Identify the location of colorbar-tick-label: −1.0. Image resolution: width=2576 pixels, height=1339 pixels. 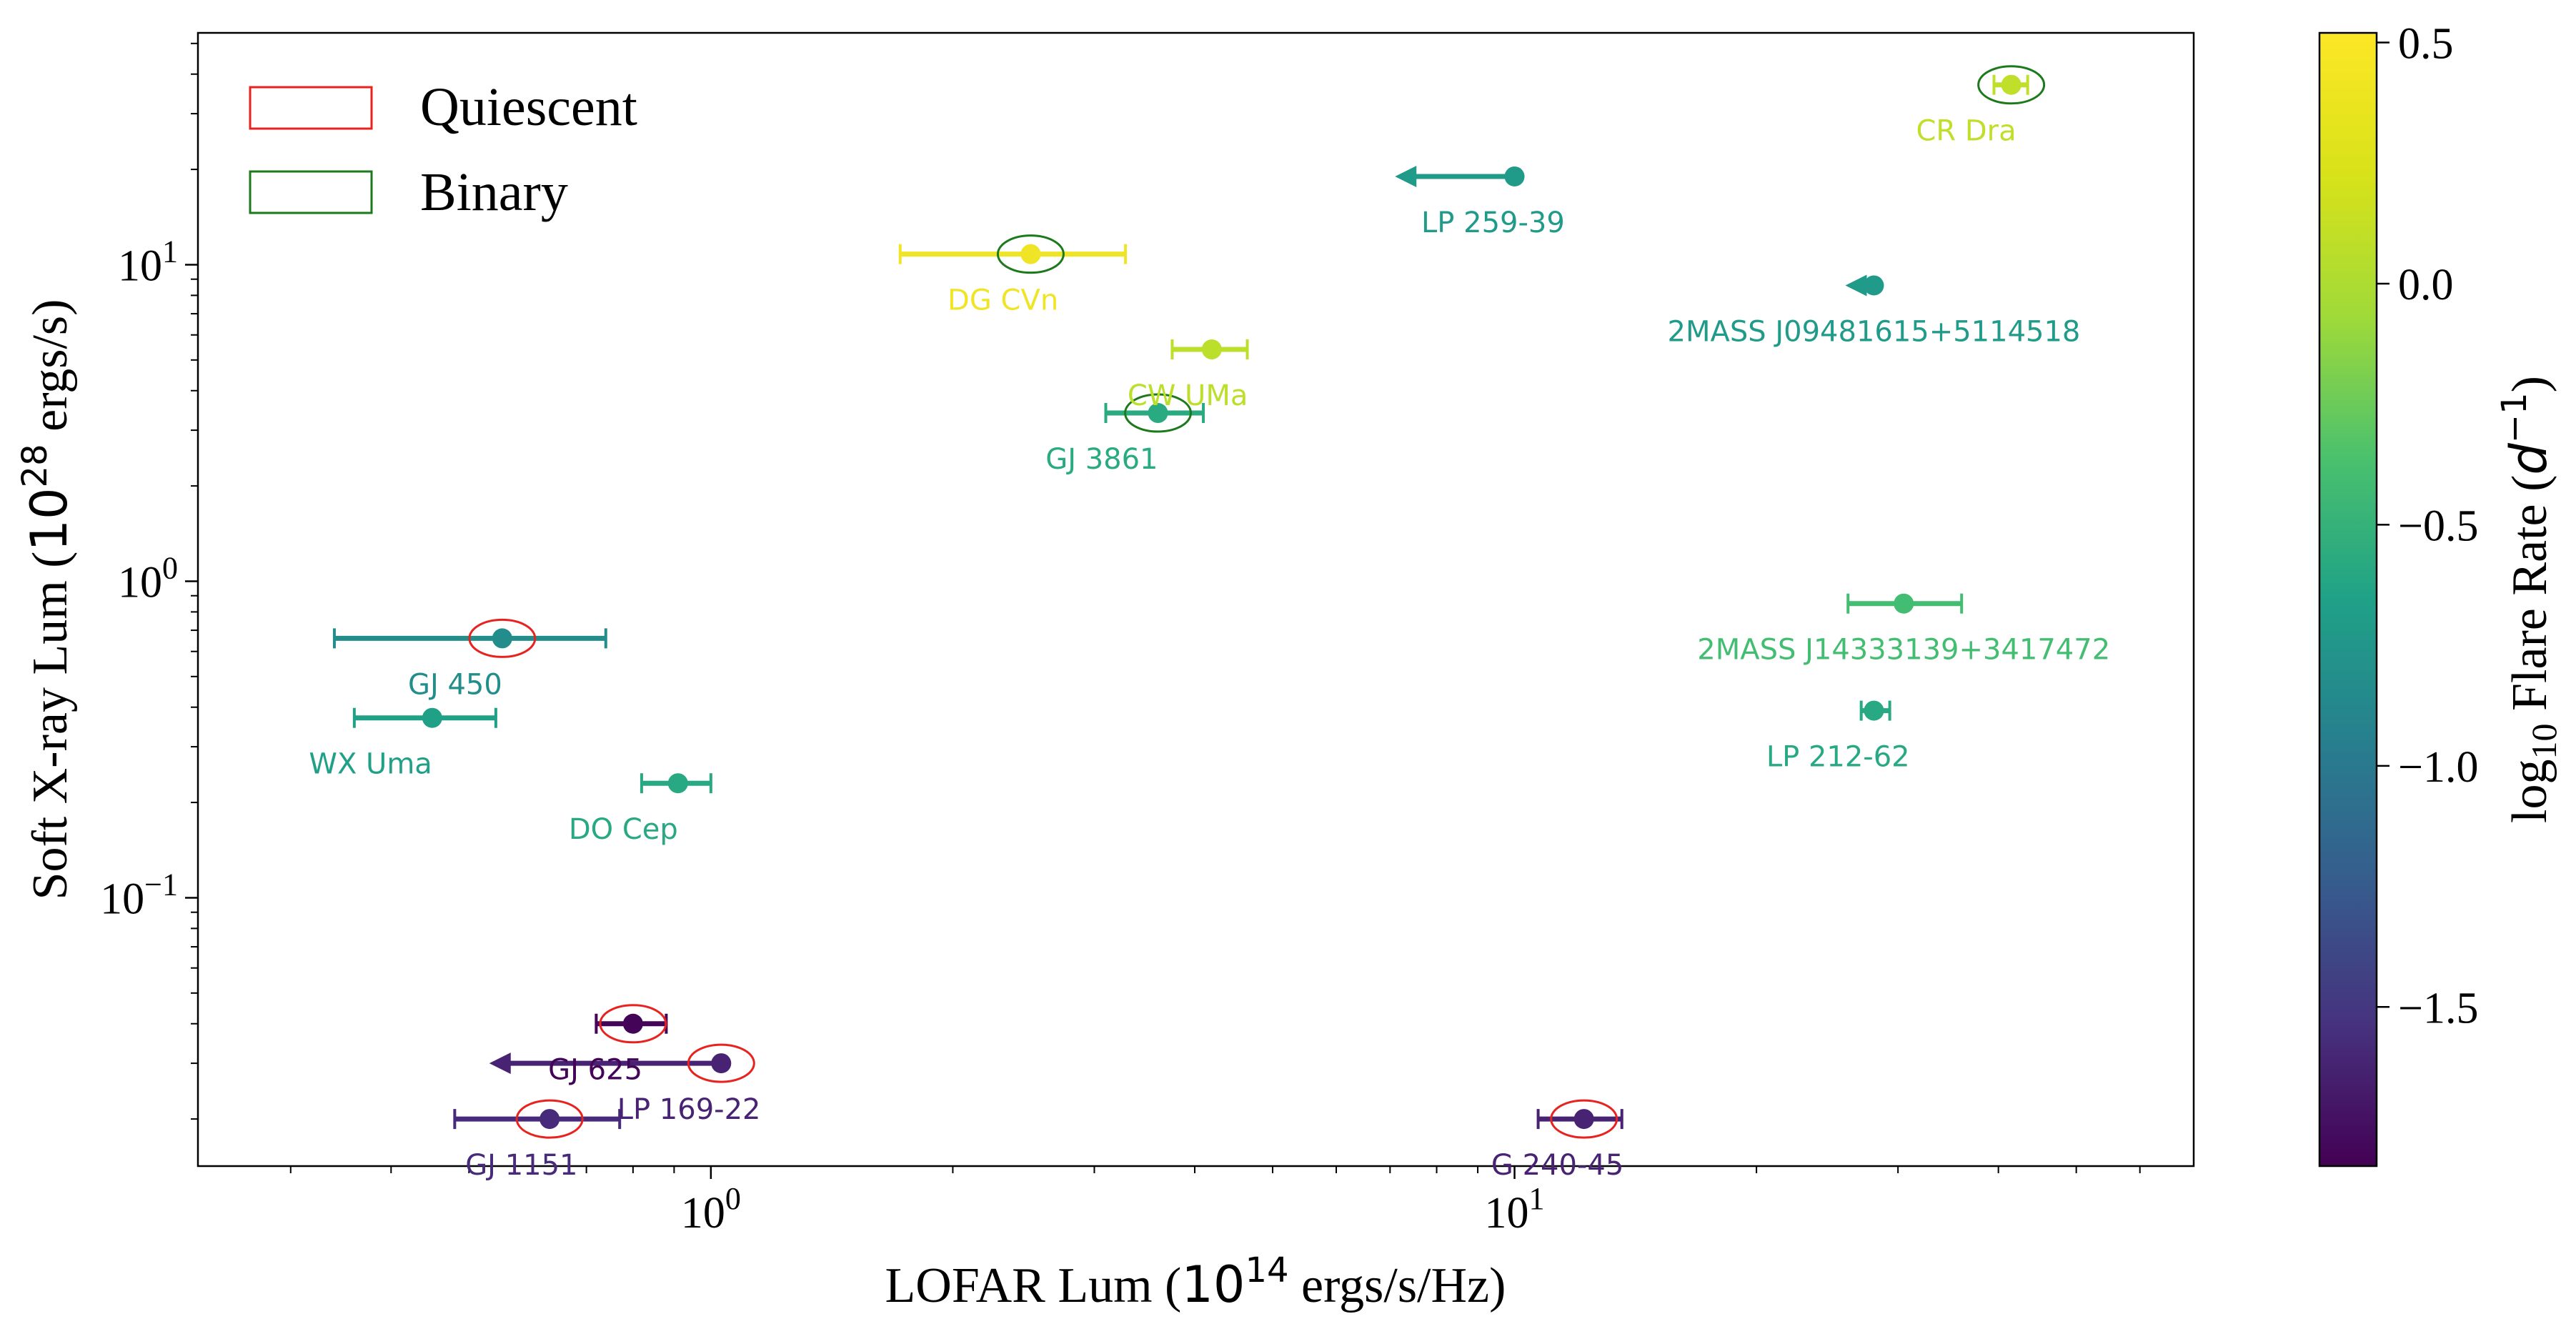
(2438, 768).